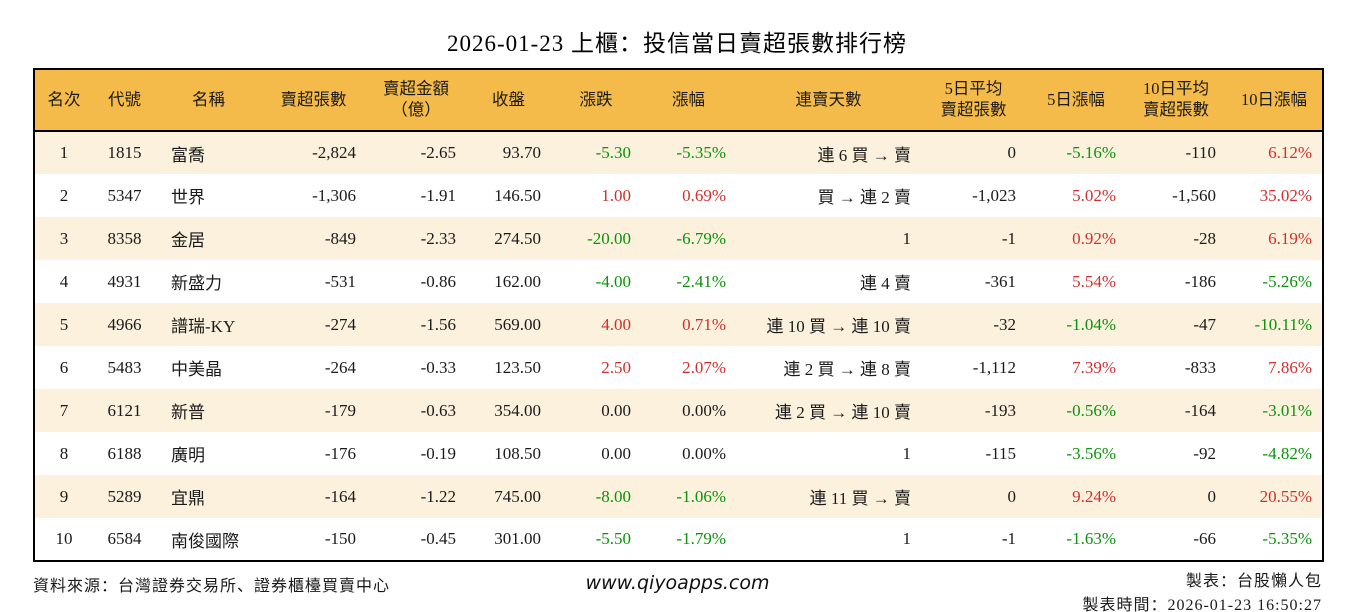  What do you see at coordinates (340, 281) in the screenshot?
I see `cell-net-sell: -531` at bounding box center [340, 281].